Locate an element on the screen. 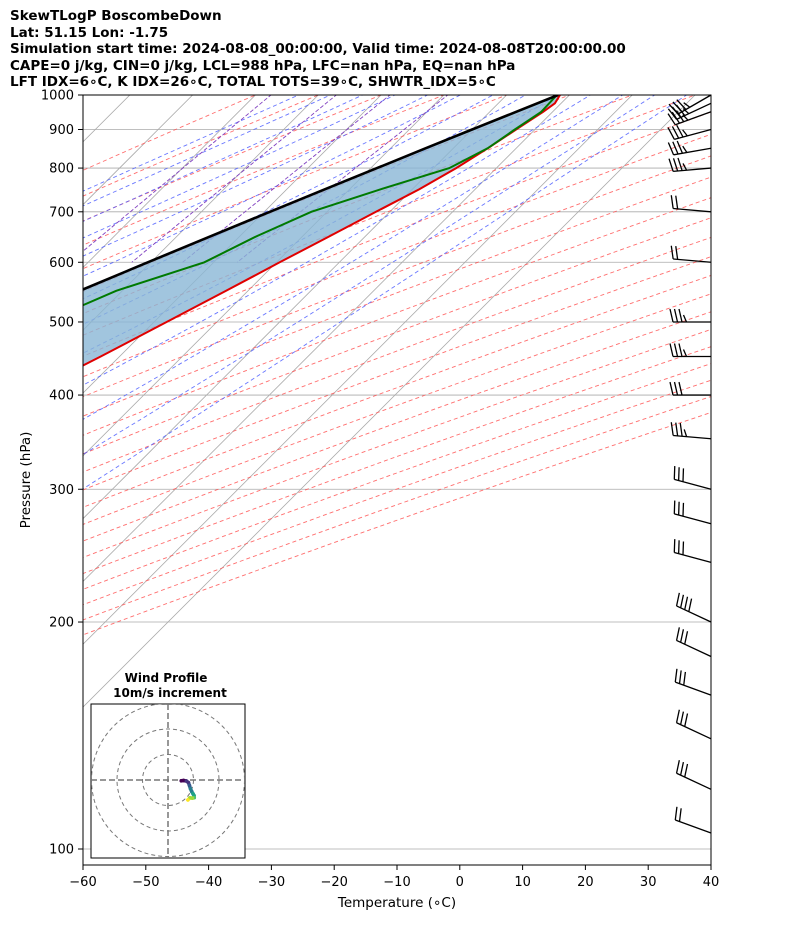  y-tick-label: 1000 is located at coordinates (57, 96).